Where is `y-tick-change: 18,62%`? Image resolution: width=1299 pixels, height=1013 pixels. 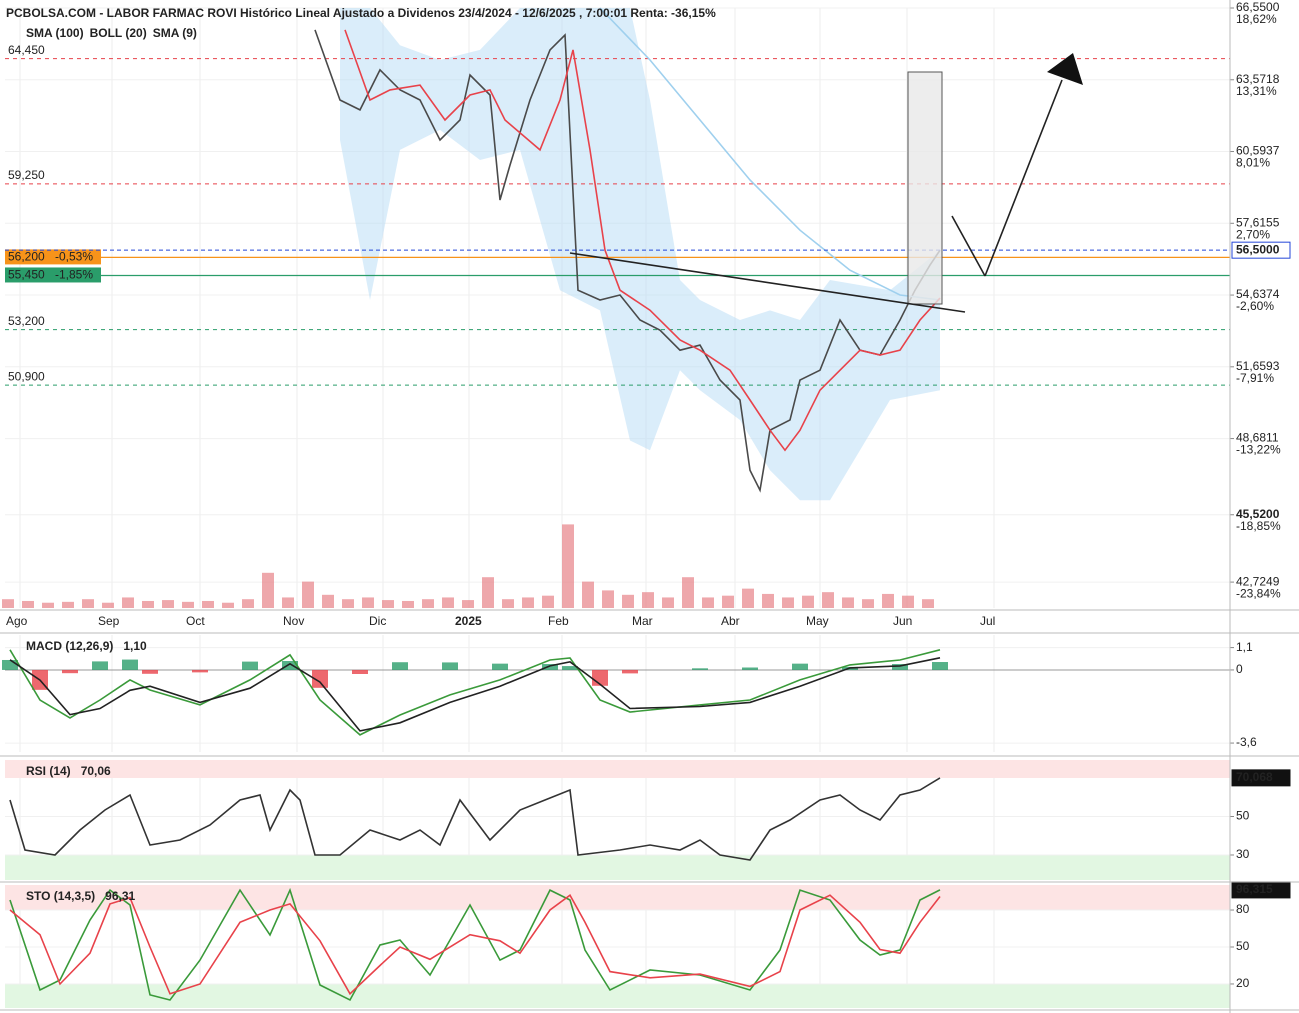
y-tick-change: 18,62% is located at coordinates (1256, 19).